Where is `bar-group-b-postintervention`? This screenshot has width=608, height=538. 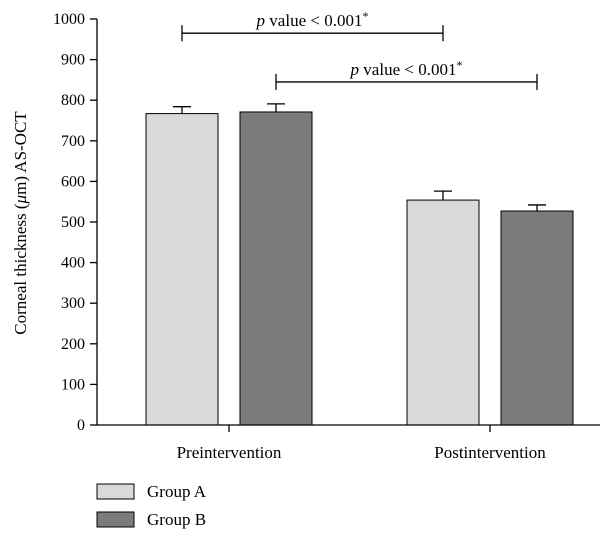
bar-group-b-postintervention is located at coordinates (537, 318).